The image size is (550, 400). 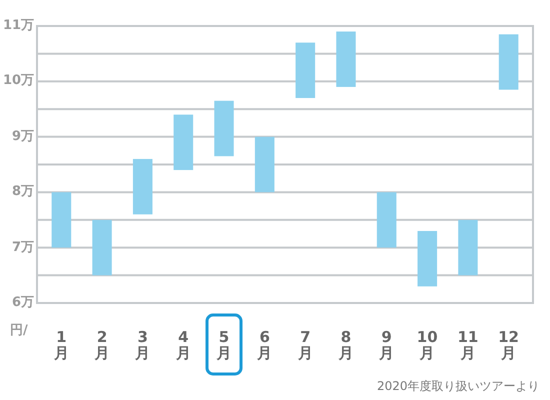 What do you see at coordinates (508, 345) in the screenshot?
I see `x-tick-label: 12月` at bounding box center [508, 345].